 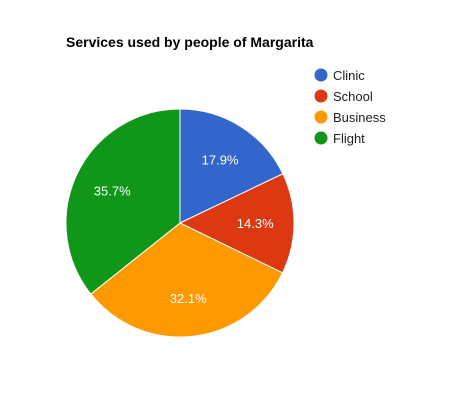 What do you see at coordinates (321, 117) in the screenshot?
I see `legend-marker-business` at bounding box center [321, 117].